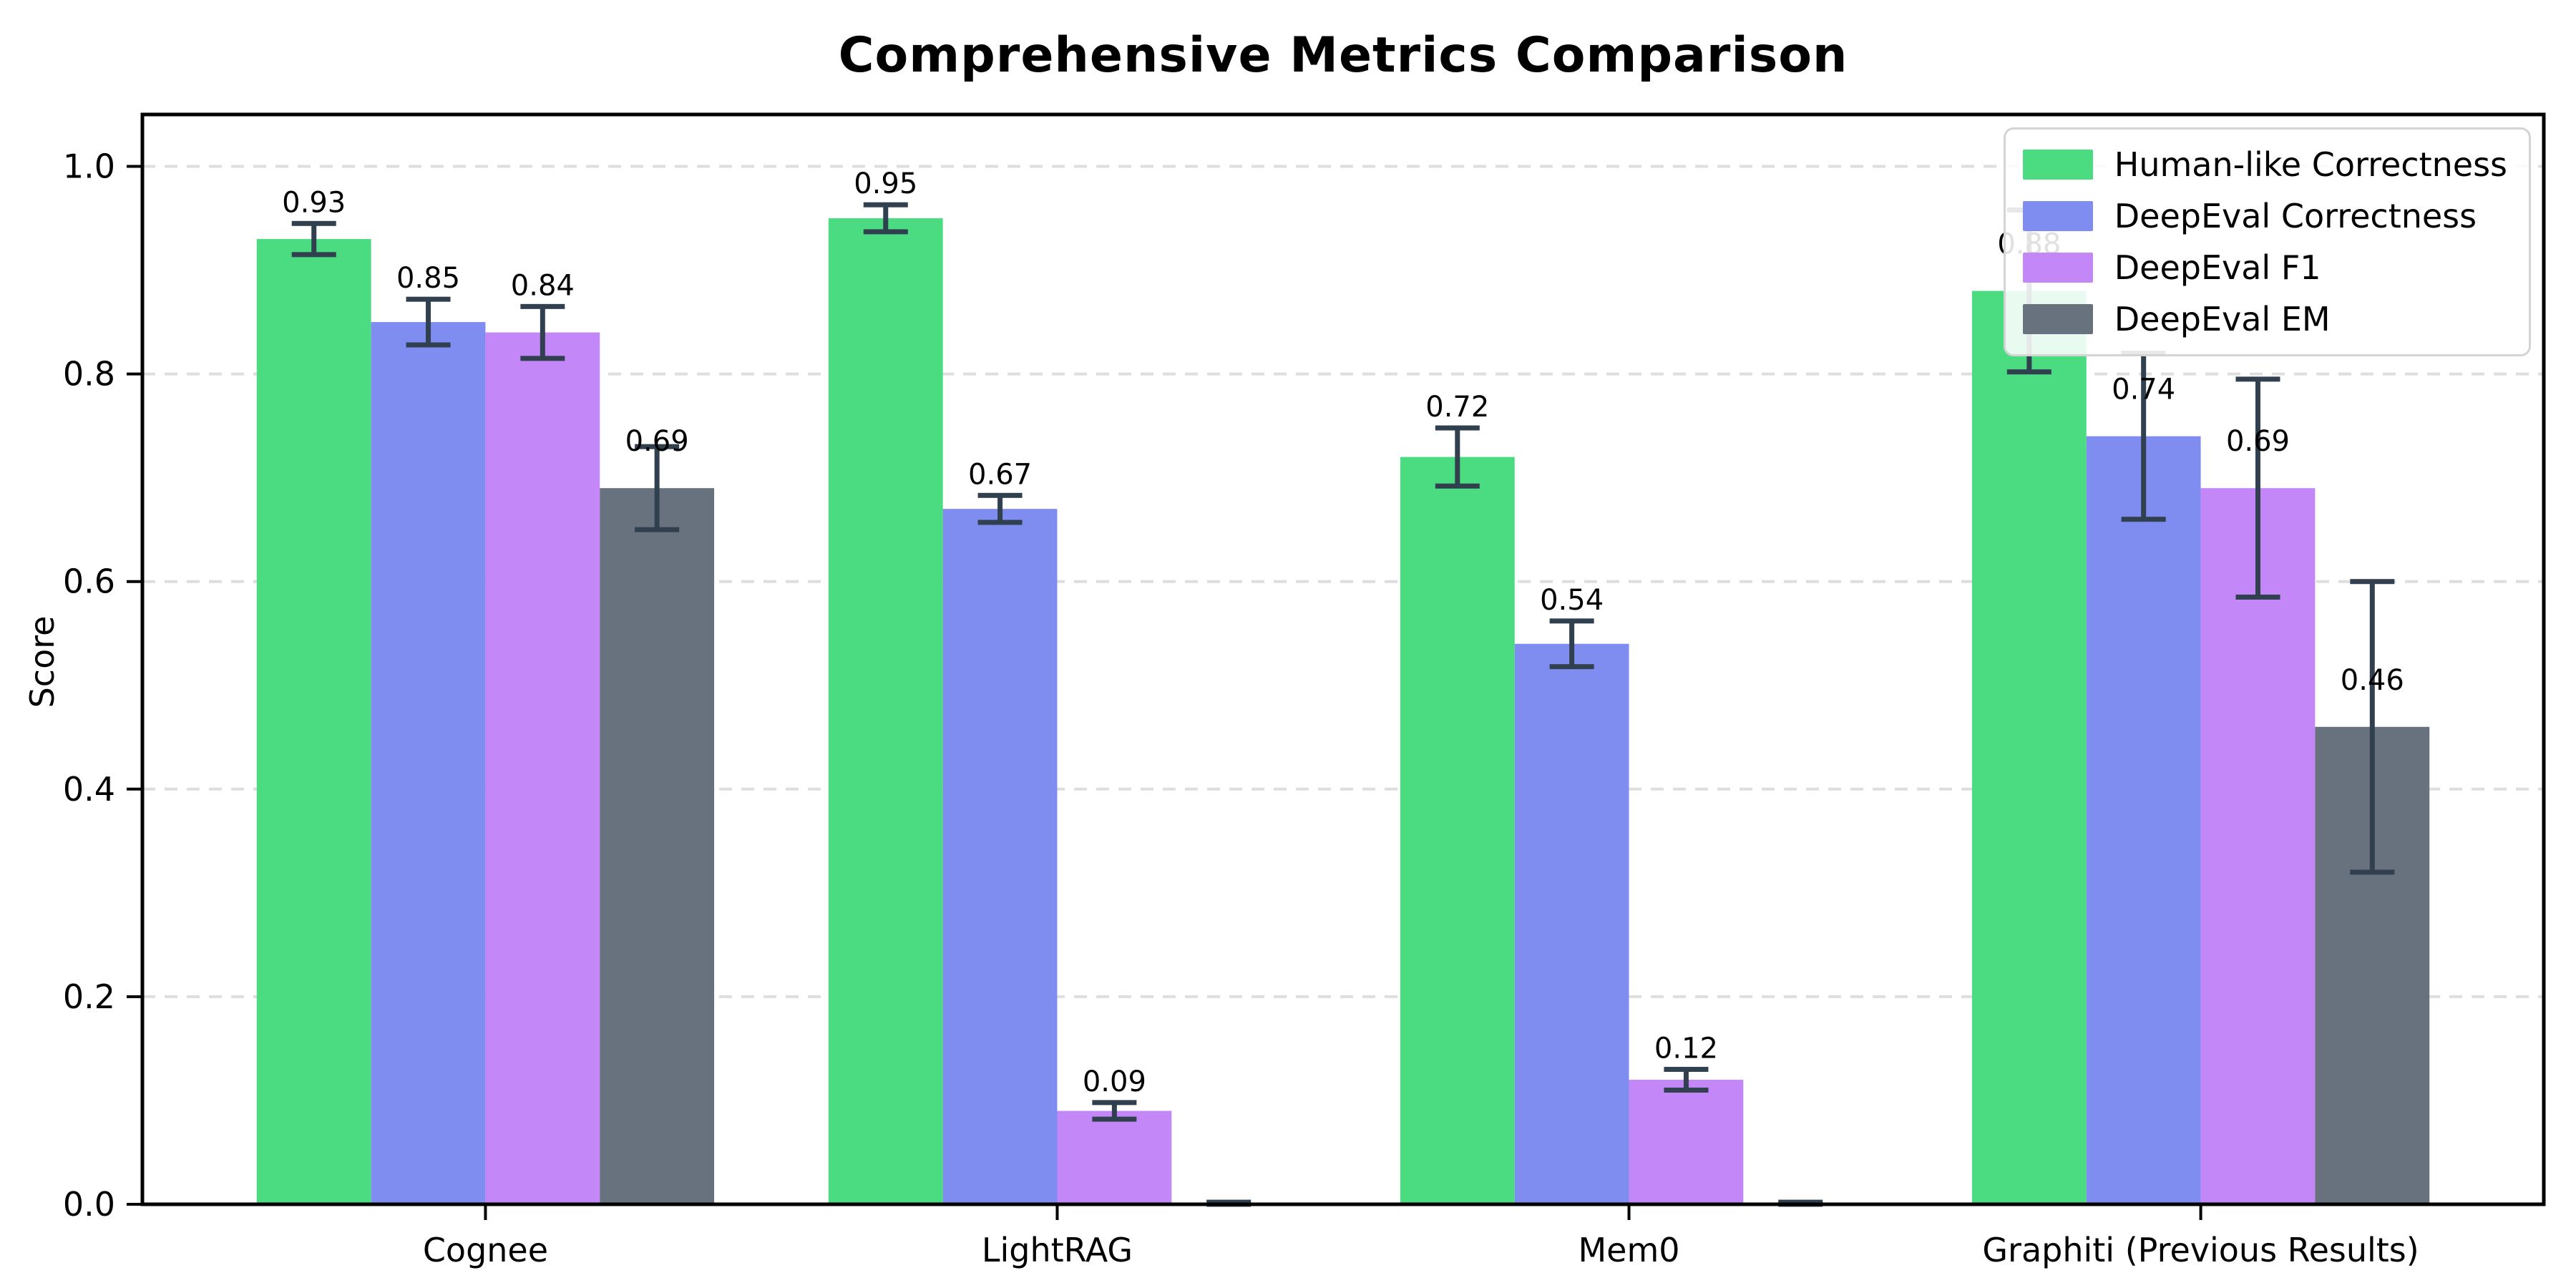  What do you see at coordinates (543, 285) in the screenshot?
I see `bar-value-label: 0.84` at bounding box center [543, 285].